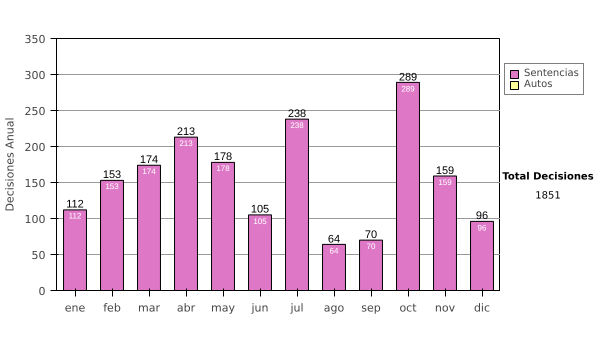 This screenshot has height=340, width=600. I want to click on x-tick-label: jul, so click(296, 308).